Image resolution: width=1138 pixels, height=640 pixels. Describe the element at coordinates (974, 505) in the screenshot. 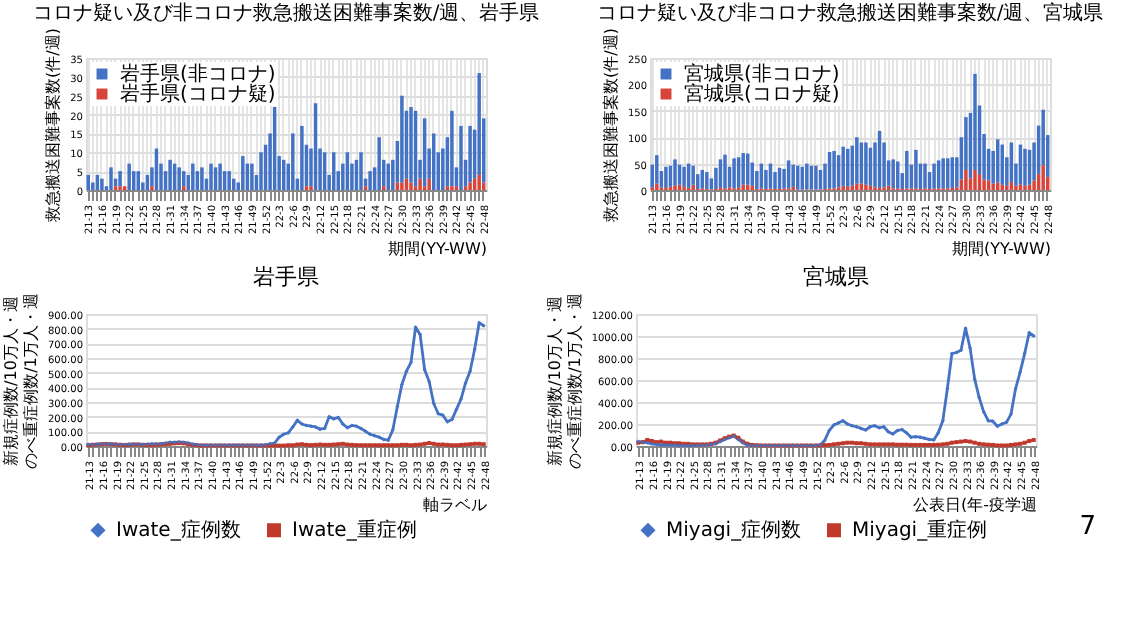

I see `x-axis-title: 公表日(年-疫学週` at that location.